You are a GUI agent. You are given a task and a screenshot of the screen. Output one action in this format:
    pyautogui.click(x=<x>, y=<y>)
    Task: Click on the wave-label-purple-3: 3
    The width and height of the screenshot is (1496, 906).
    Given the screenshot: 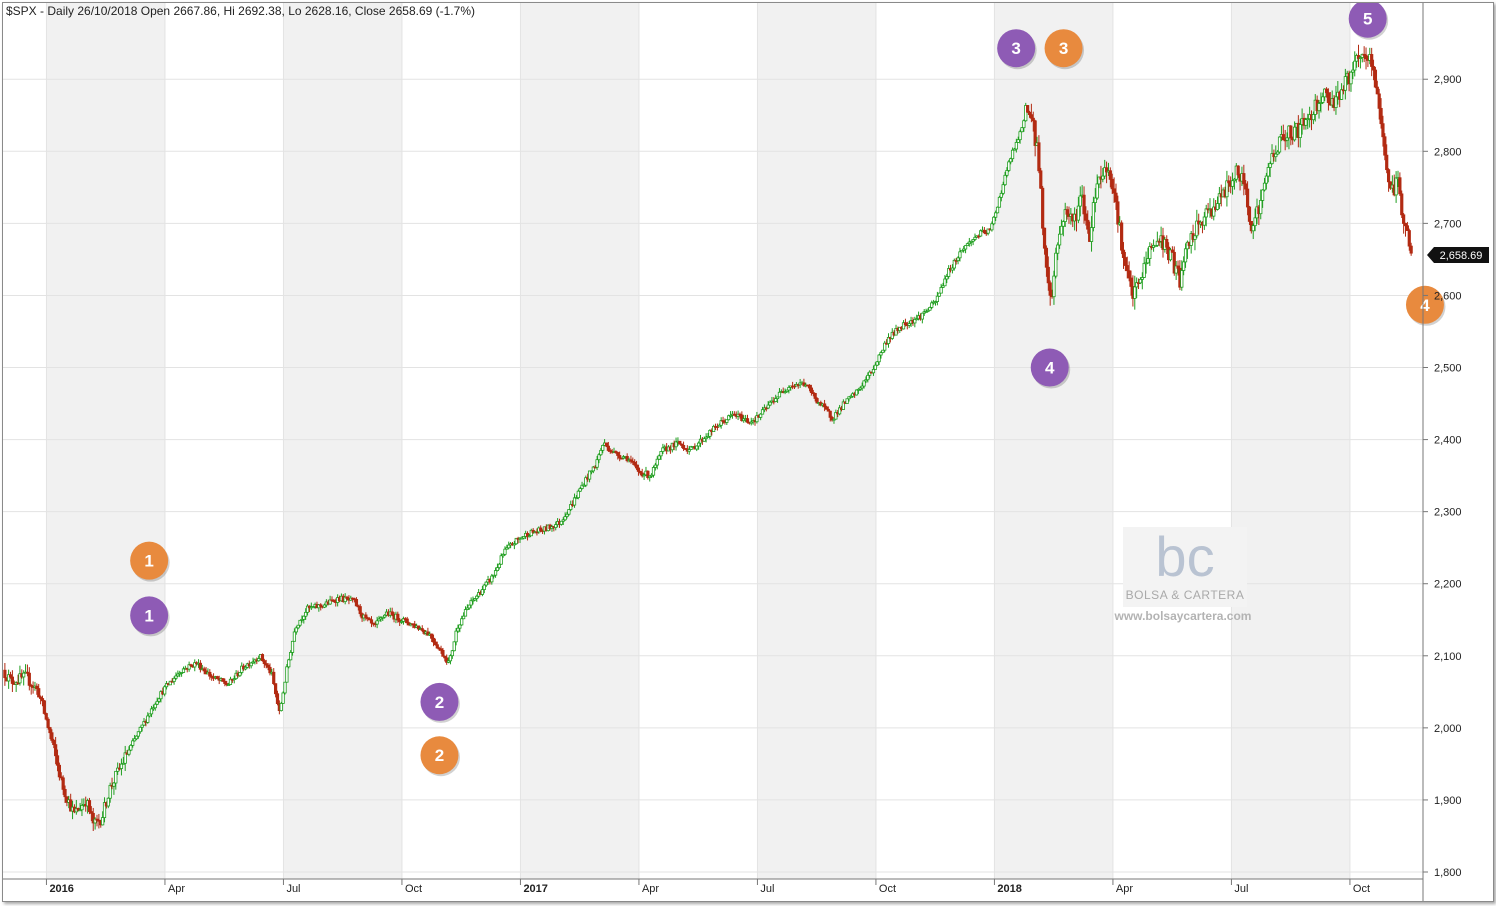 What is the action you would take?
    pyautogui.click(x=1017, y=49)
    